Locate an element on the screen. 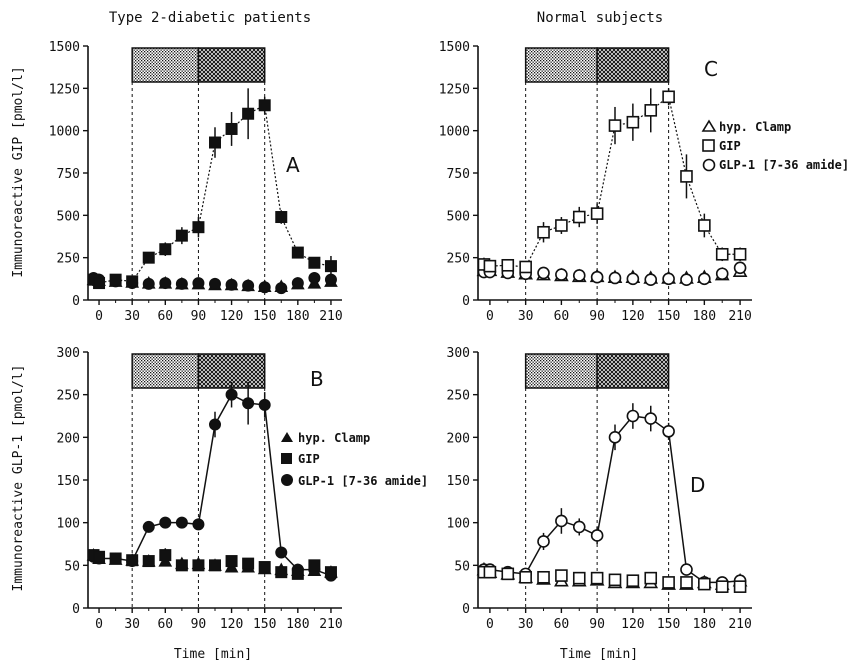  xlabel-left: Time [min] is located at coordinates (213, 654).